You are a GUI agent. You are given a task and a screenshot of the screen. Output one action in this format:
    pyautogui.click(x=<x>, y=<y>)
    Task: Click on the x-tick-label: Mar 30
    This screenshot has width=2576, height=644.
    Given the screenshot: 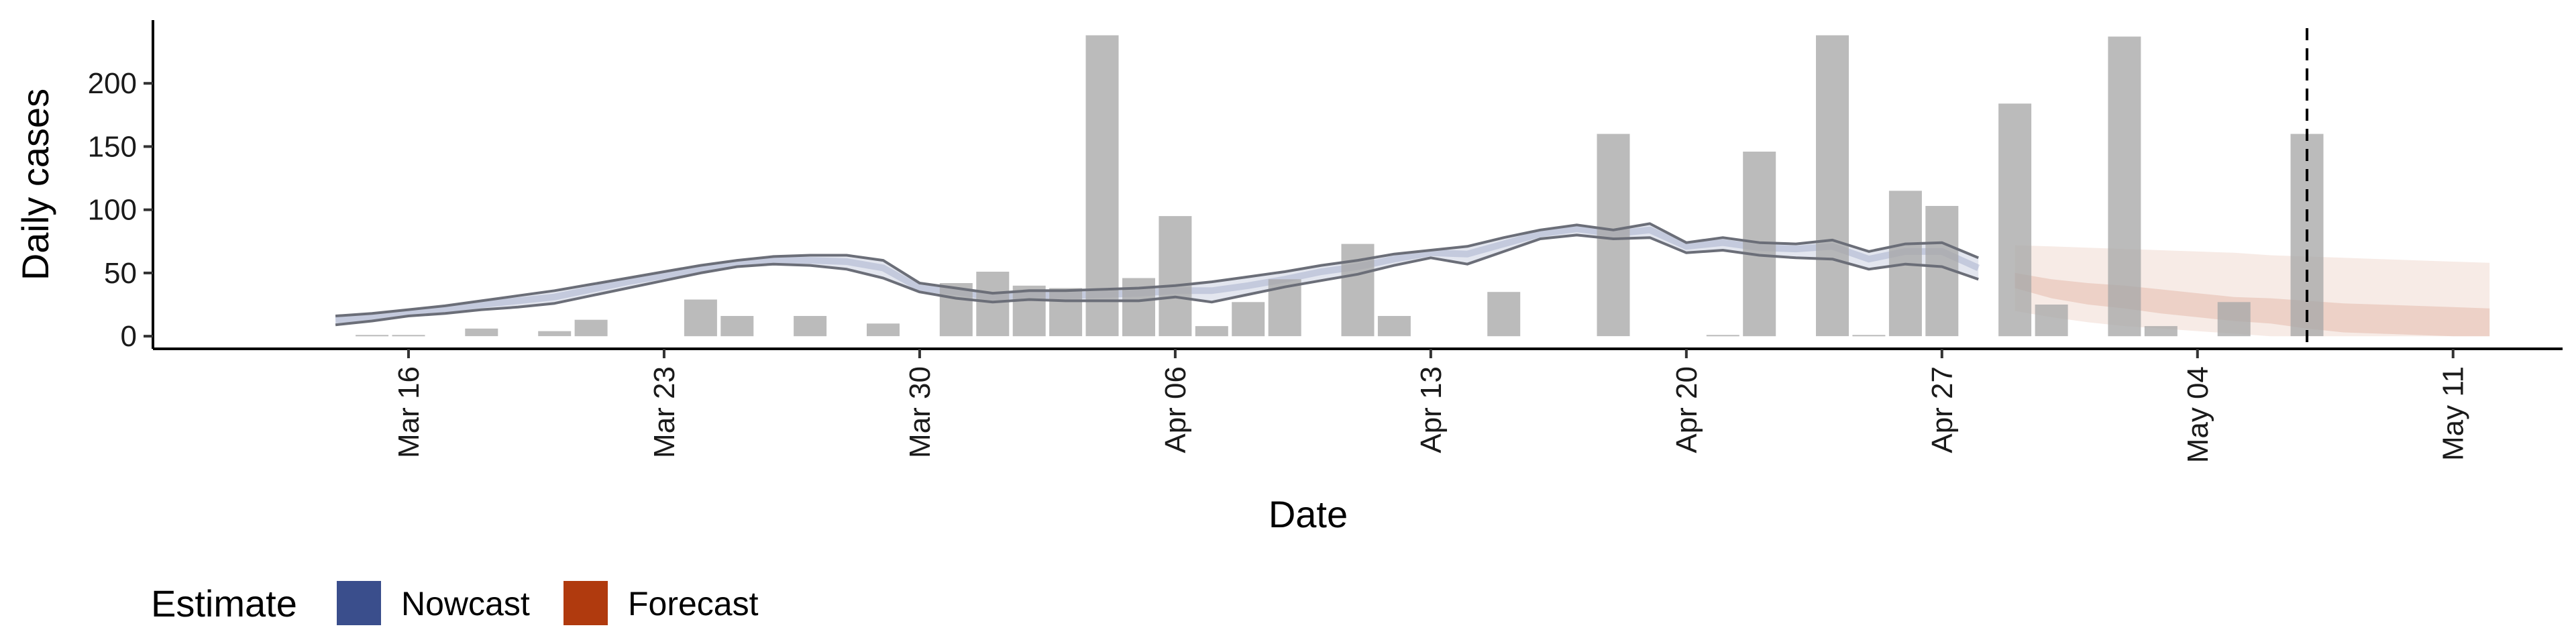 What is the action you would take?
    pyautogui.click(x=920, y=412)
    